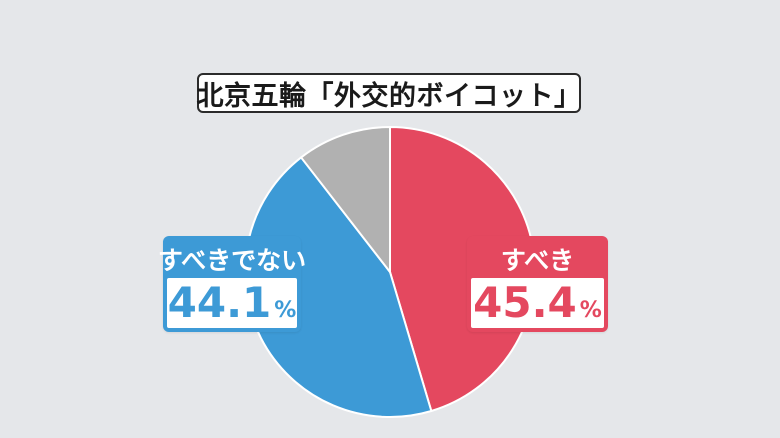 The image size is (780, 438). What do you see at coordinates (537, 260) in the screenshot?
I see `category-label-should: すべき` at bounding box center [537, 260].